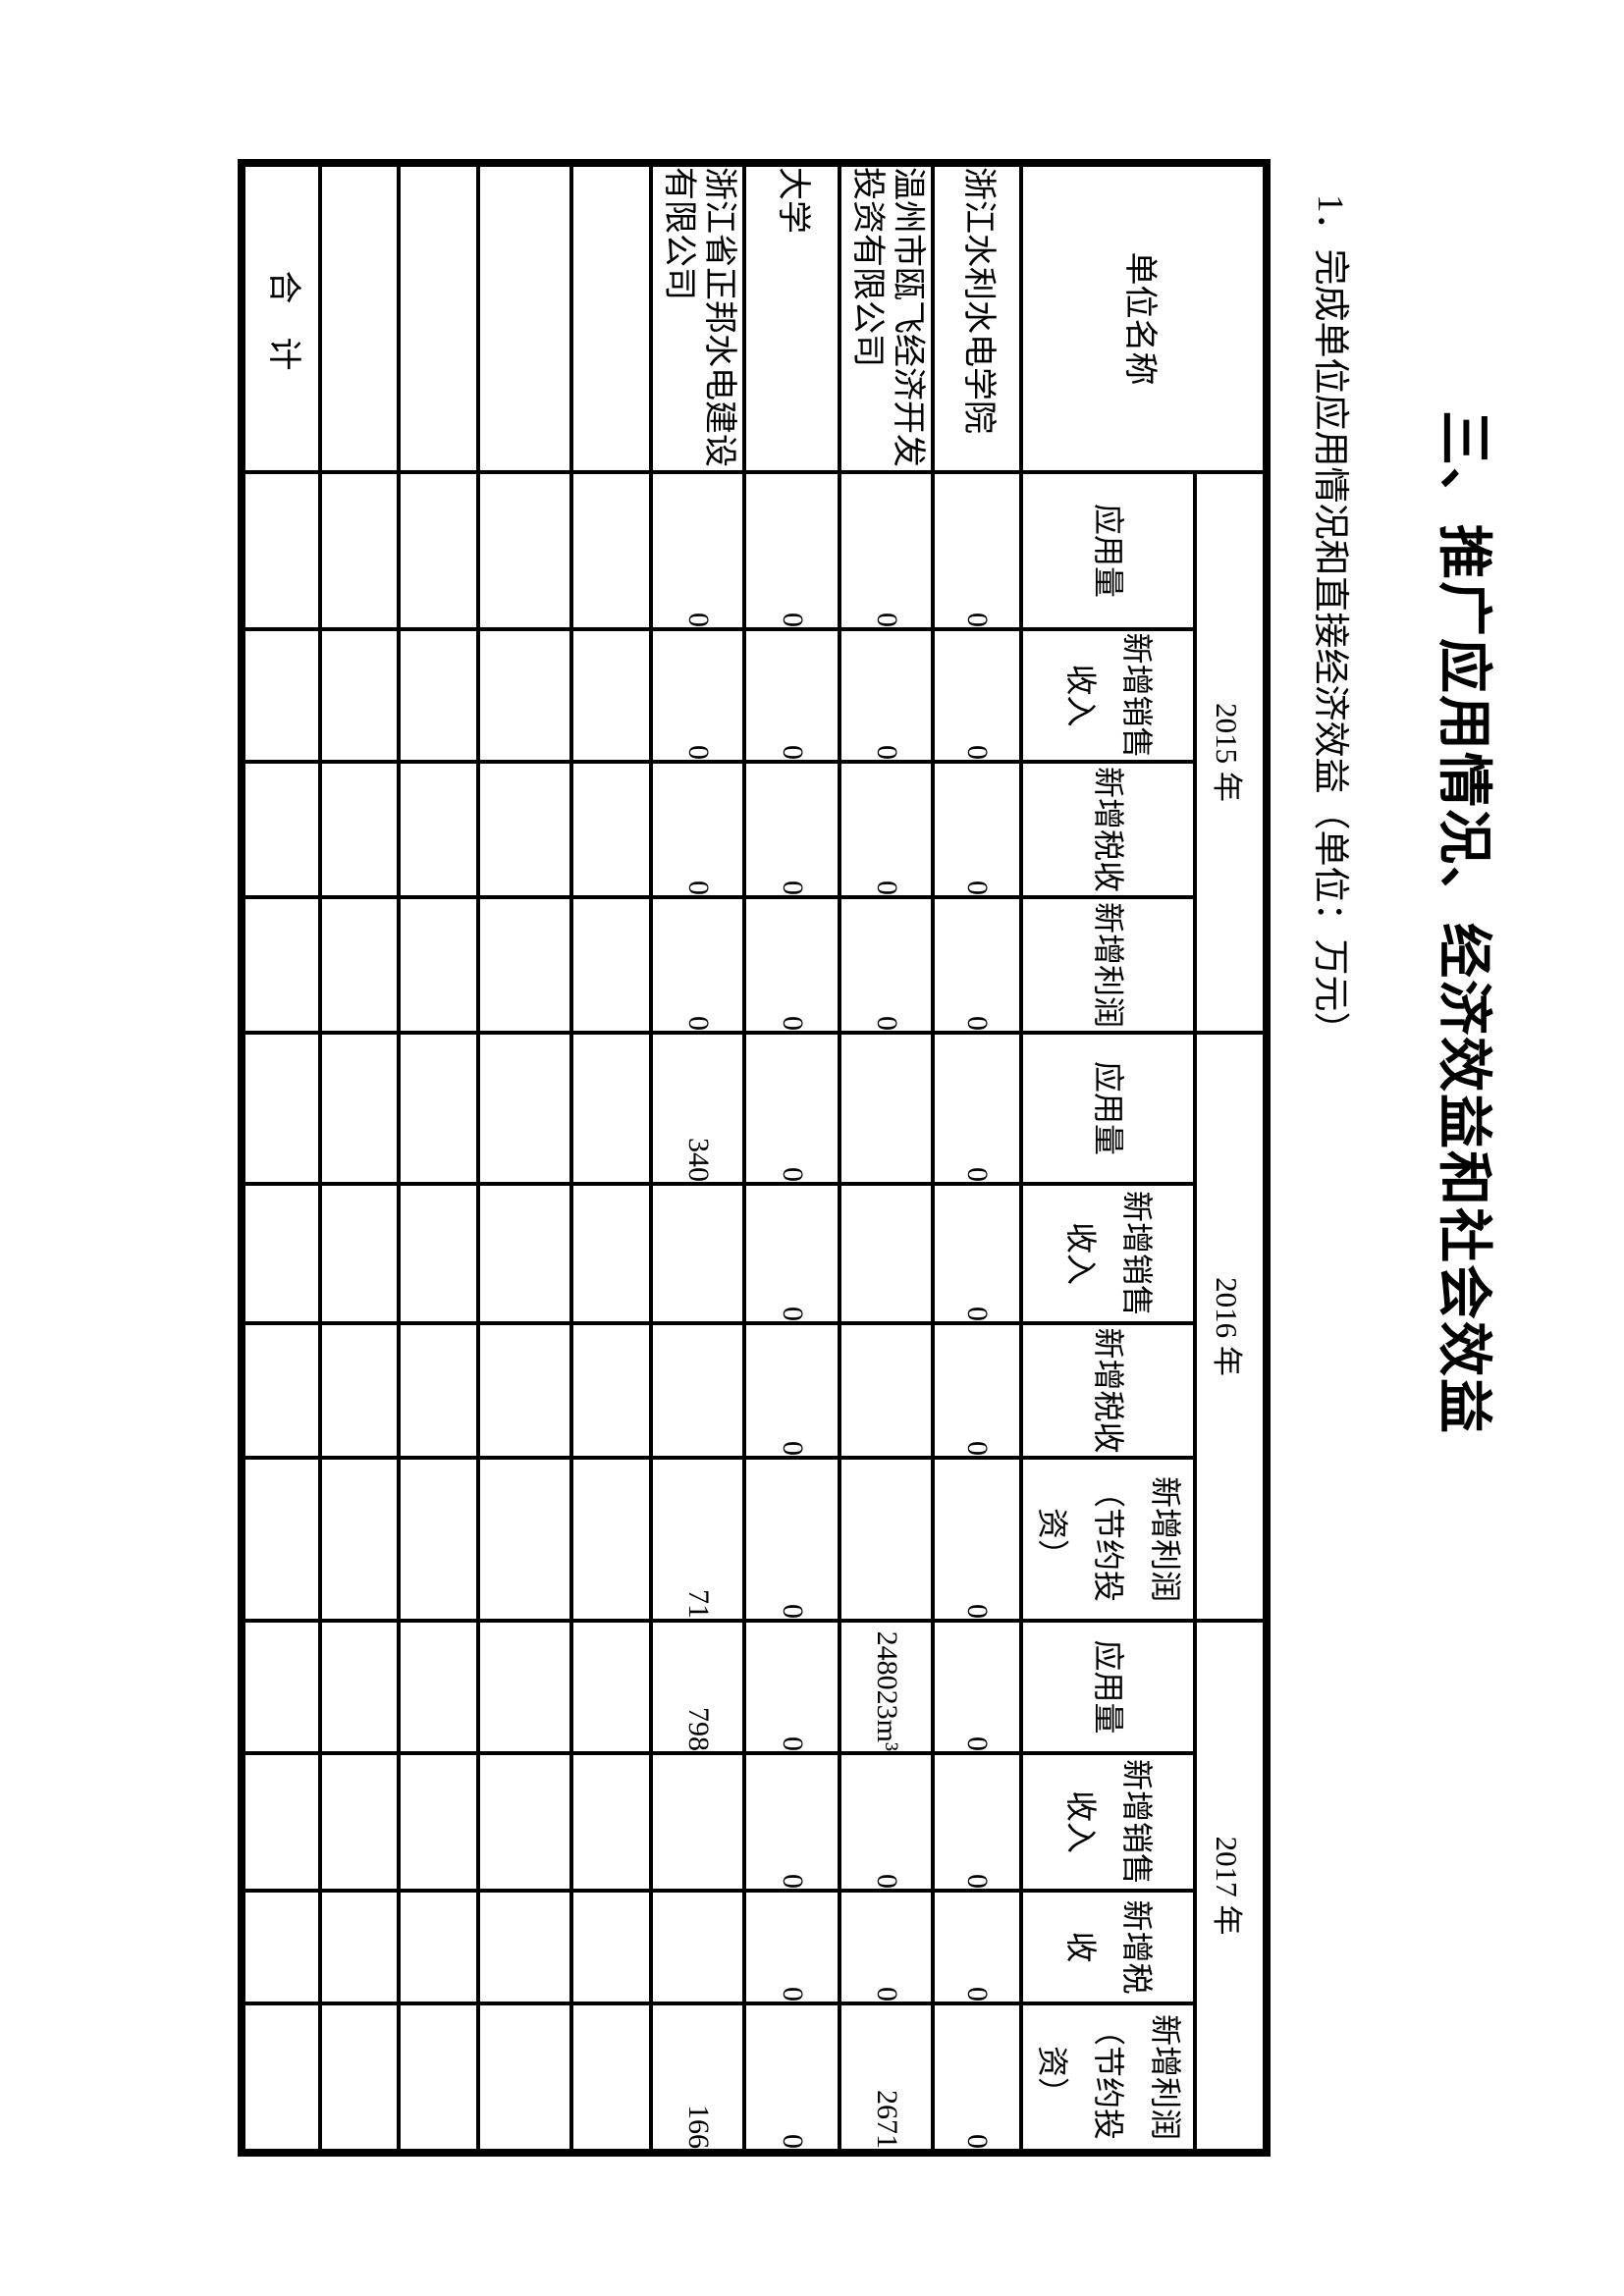 Image resolution: width=1624 pixels, height=2296 pixels. Describe the element at coordinates (1231, 1887) in the screenshot. I see `header-year-2017: 2017 年` at that location.